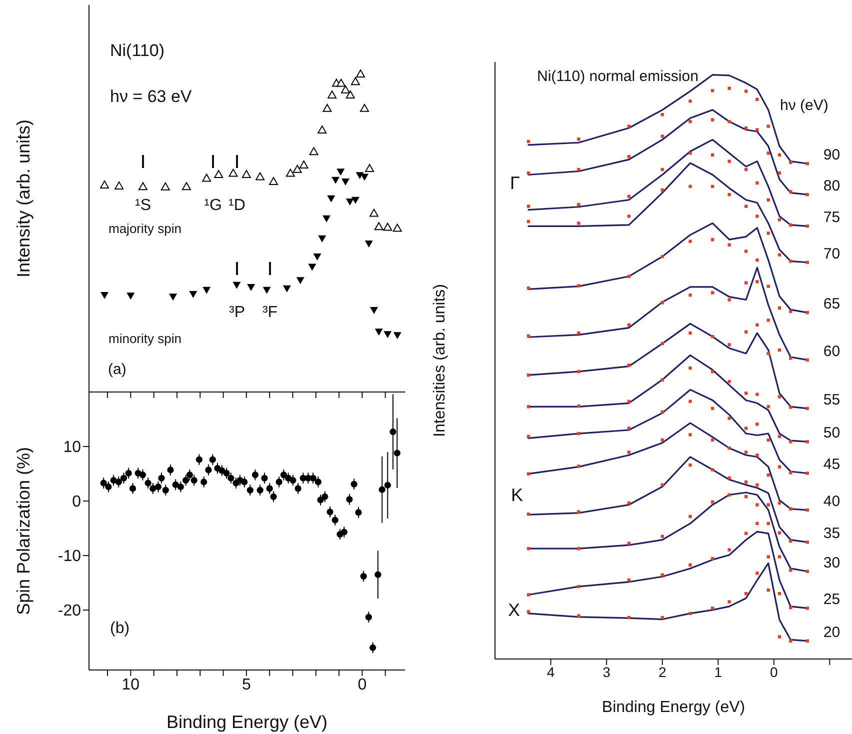 Image resolution: width=852 pixels, height=734 pixels. I want to click on series-label: 60, so click(831, 351).